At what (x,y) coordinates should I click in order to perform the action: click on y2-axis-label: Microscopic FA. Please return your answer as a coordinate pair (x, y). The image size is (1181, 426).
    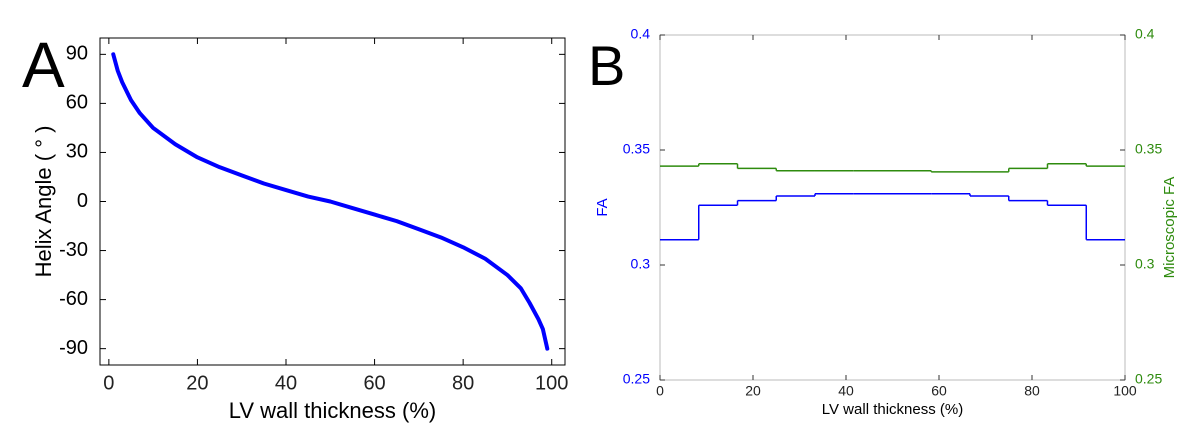
    Looking at the image, I should click on (1169, 228).